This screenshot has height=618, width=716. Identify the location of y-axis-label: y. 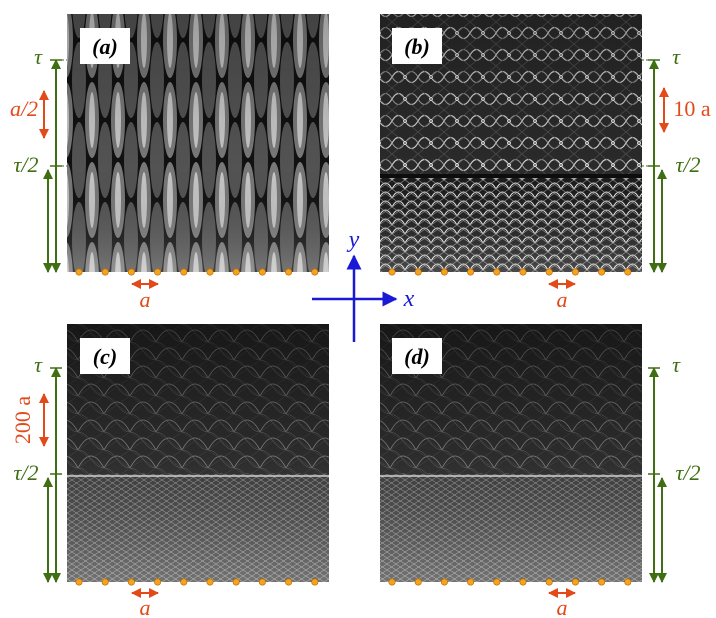
(353, 240).